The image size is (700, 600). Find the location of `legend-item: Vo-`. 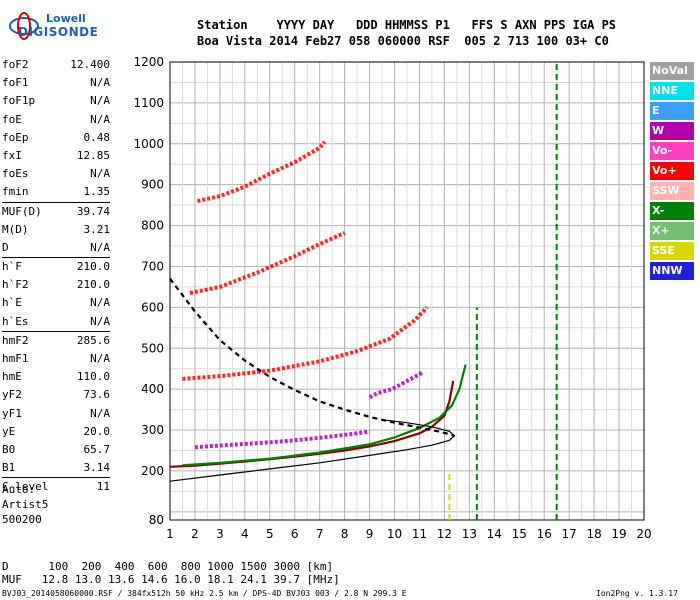

legend-item: Vo- is located at coordinates (672, 151).